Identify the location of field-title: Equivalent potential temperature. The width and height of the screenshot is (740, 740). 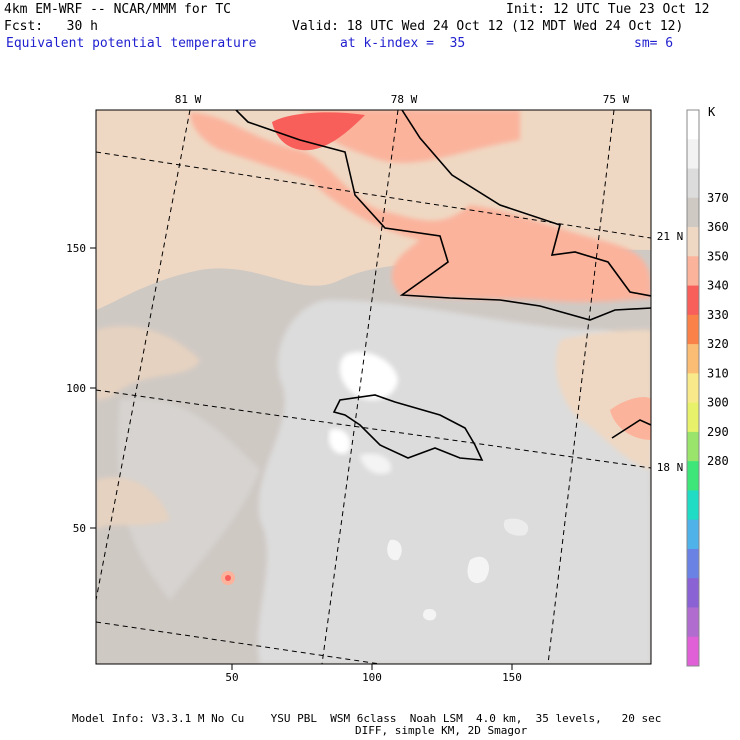
(131, 43).